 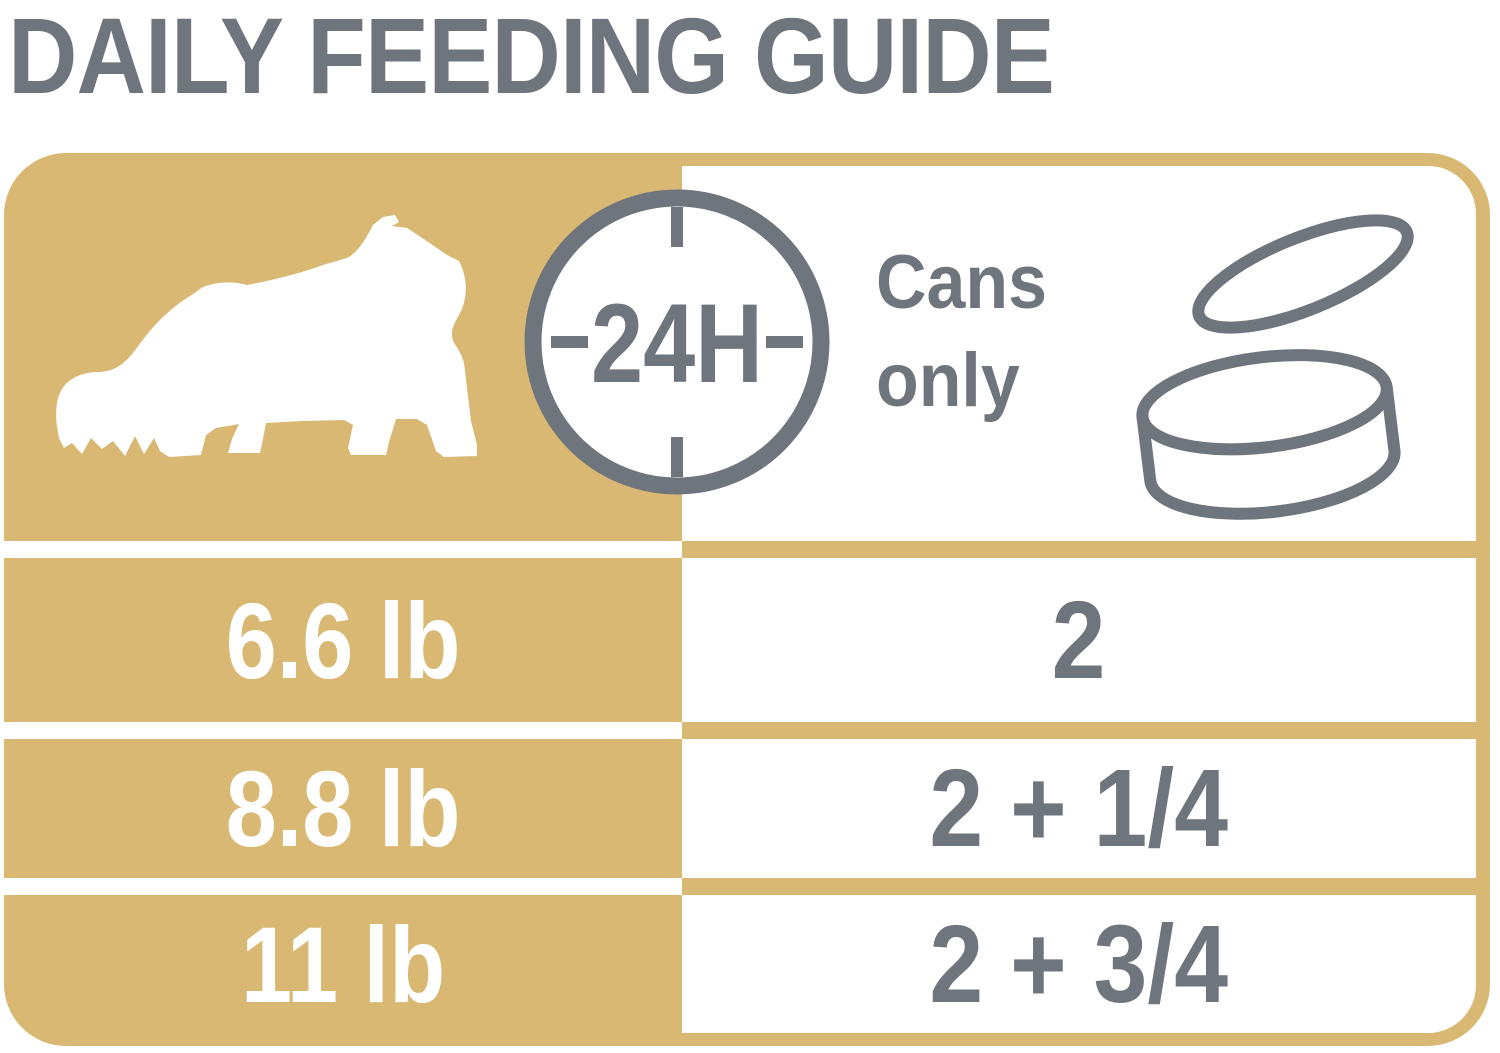 I want to click on clock-label: 24H, so click(x=677, y=343).